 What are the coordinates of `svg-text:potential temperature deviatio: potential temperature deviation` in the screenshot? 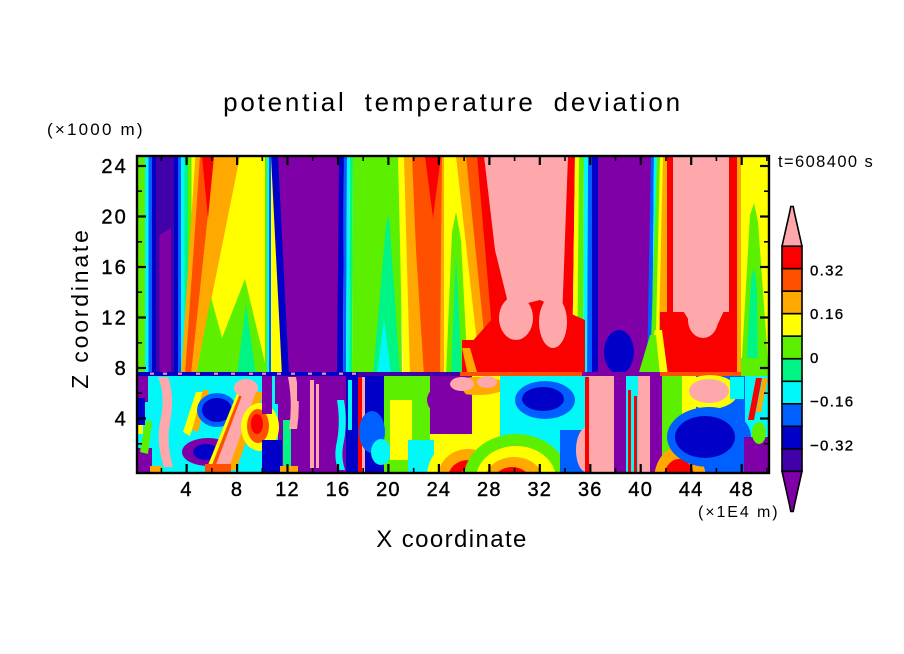 It's located at (453, 102).